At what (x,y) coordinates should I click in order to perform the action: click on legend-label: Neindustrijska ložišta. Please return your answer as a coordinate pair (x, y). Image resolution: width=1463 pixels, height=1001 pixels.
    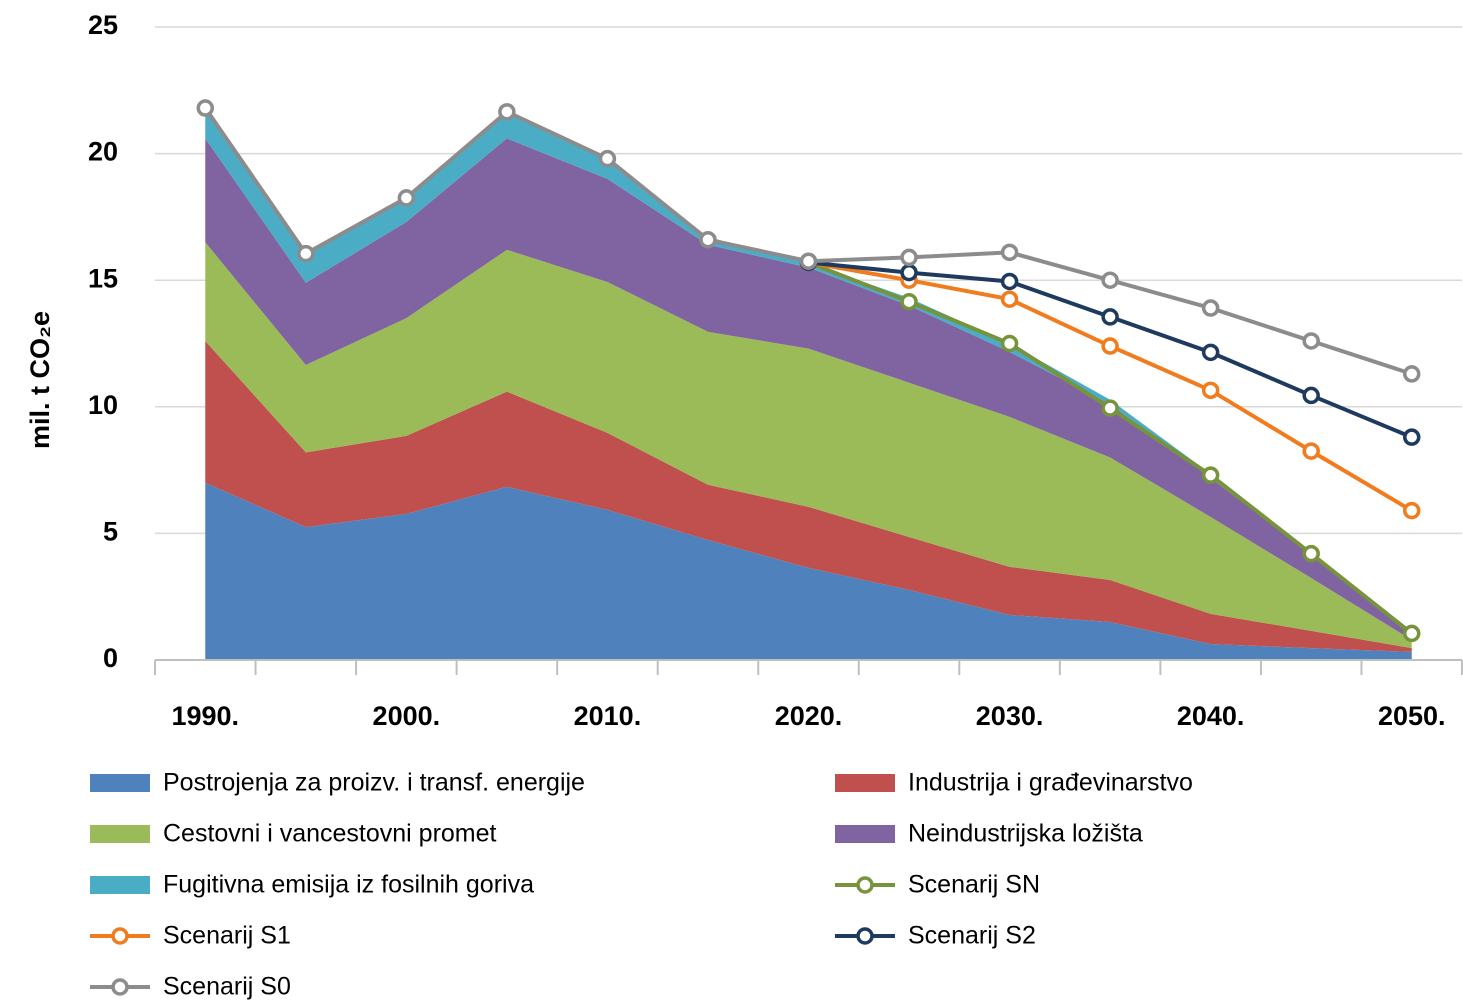
    Looking at the image, I should click on (1025, 834).